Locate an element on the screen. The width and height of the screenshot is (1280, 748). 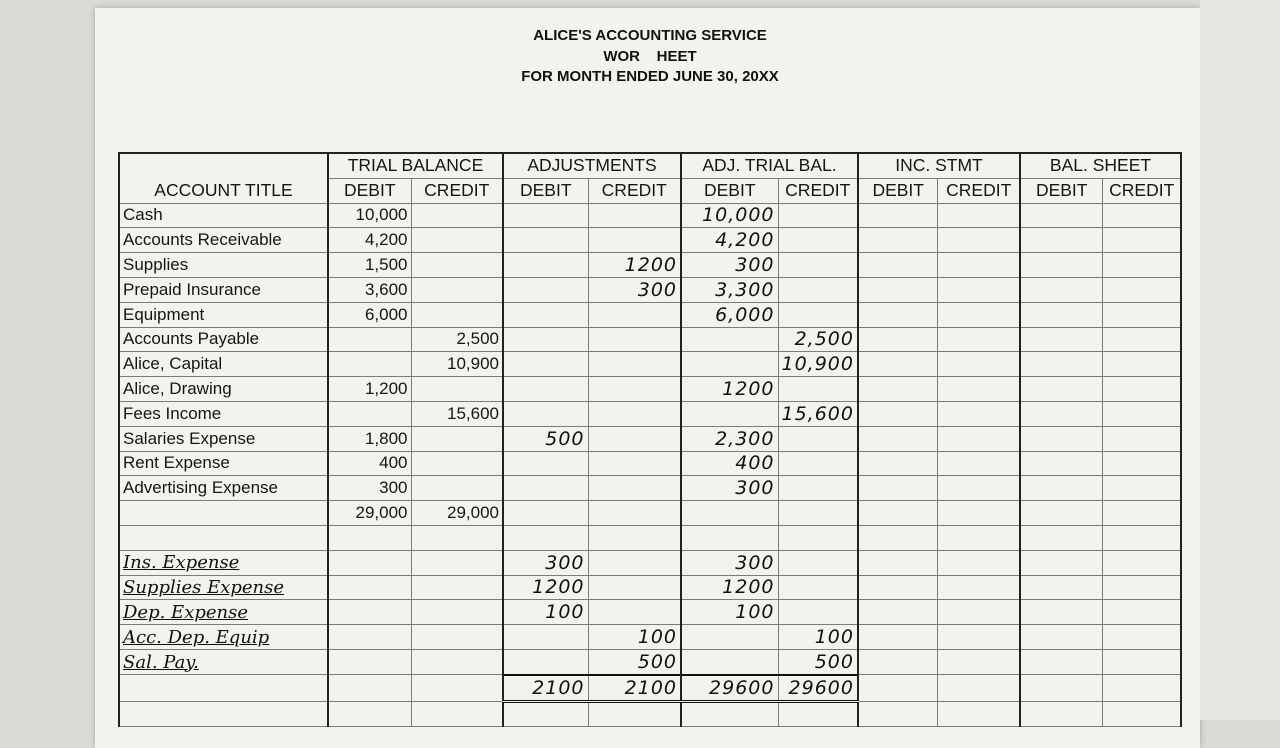
added-account-row: Sal. Pay. 500 500 is located at coordinates (650, 662).